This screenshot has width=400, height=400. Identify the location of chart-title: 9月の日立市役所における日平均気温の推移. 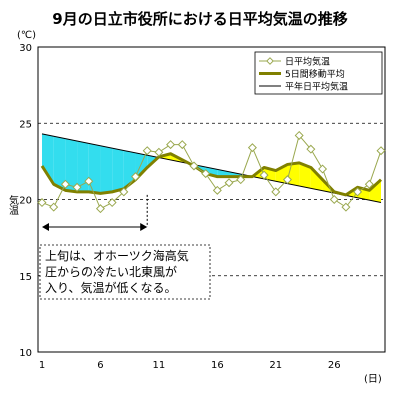
(199, 19).